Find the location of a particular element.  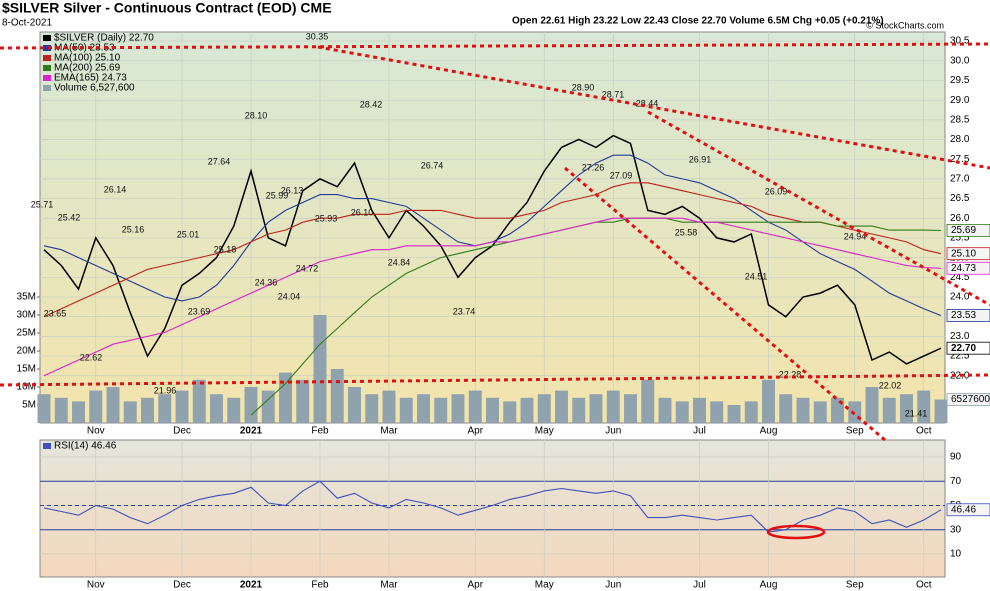

y-tick-label: 23.0 is located at coordinates (960, 336).